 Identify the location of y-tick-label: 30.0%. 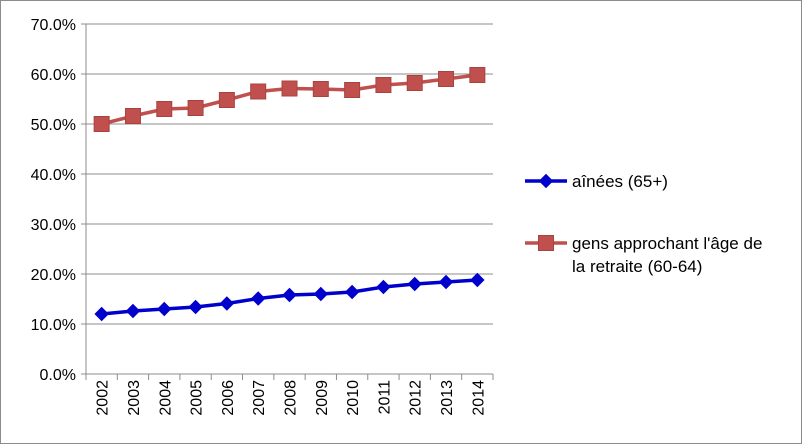
(53, 225).